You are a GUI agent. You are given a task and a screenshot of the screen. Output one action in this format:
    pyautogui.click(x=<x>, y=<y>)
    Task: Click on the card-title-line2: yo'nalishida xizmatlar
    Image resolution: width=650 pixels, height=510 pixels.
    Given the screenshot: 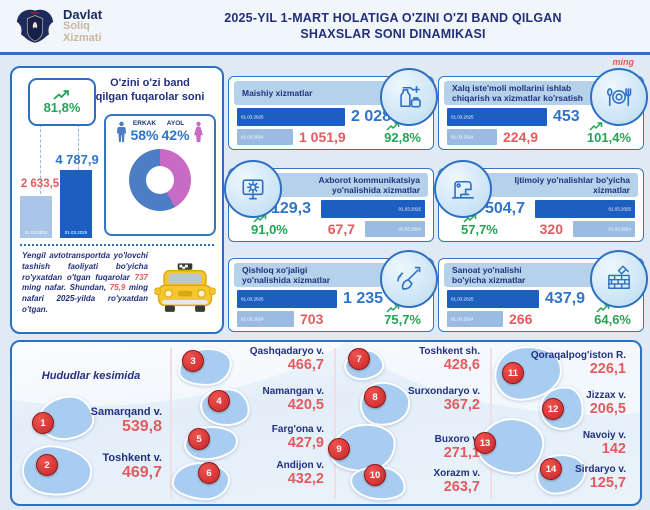 What is the action you would take?
    pyautogui.click(x=376, y=190)
    